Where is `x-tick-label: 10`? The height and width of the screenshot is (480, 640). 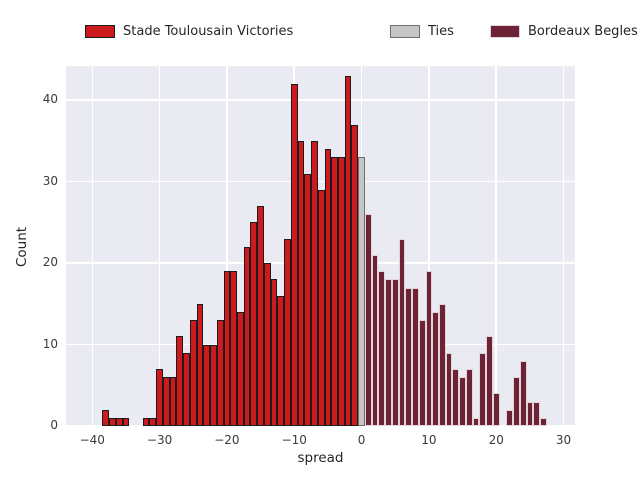
x-tick-label: 10 is located at coordinates (429, 440).